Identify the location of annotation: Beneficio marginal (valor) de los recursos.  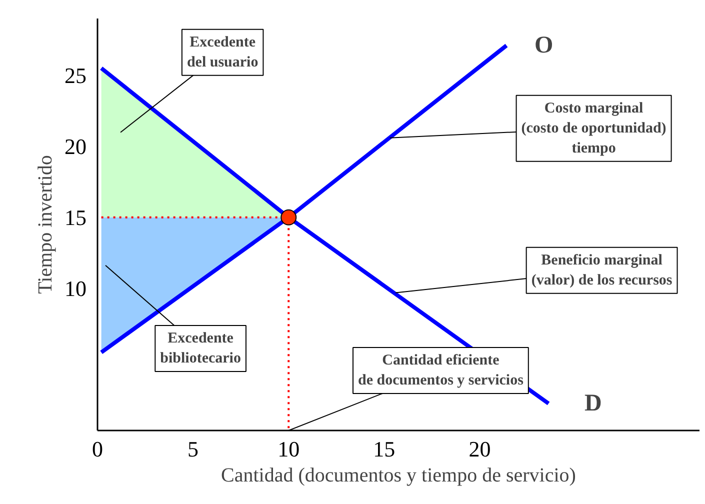
(601, 270).